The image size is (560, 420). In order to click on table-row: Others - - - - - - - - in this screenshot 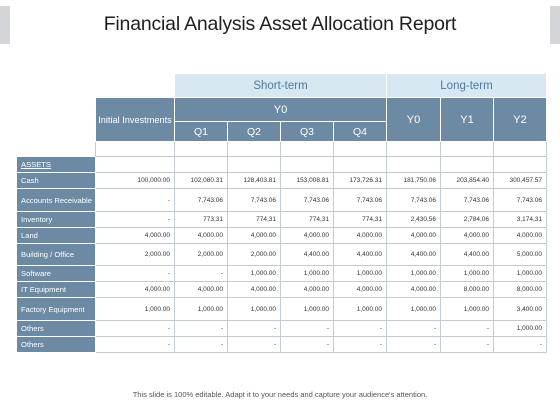, I will do `click(281, 344)`.